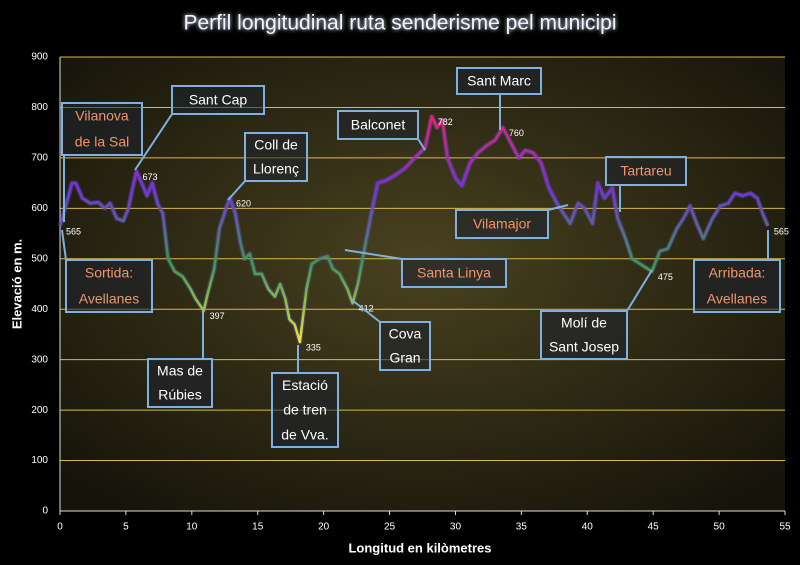  What do you see at coordinates (149, 177) in the screenshot?
I see `point-label: 673` at bounding box center [149, 177].